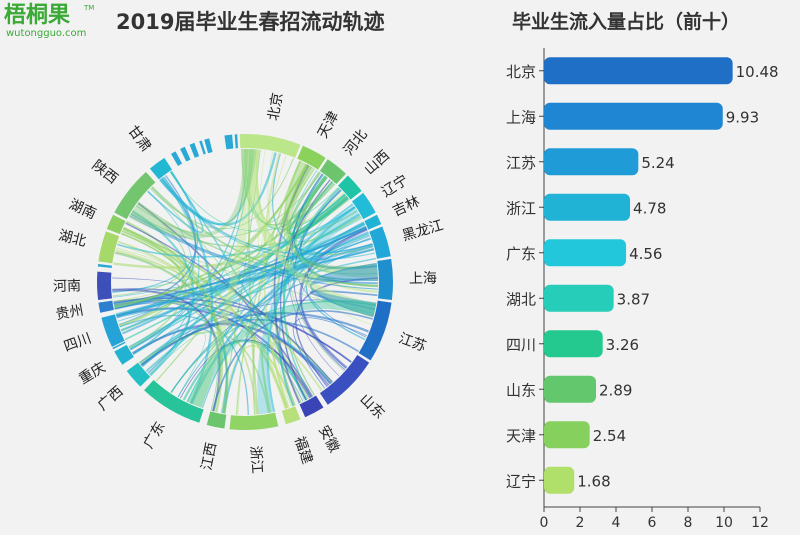  I want to click on region-label: 贵州, so click(70, 313).